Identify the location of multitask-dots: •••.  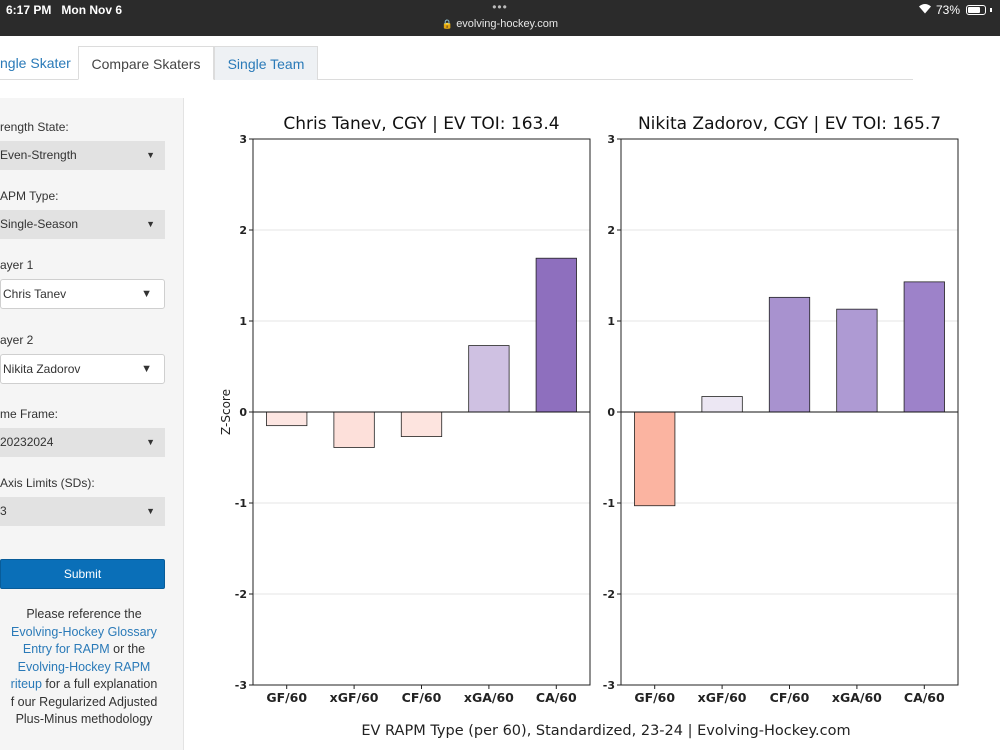
(500, 7).